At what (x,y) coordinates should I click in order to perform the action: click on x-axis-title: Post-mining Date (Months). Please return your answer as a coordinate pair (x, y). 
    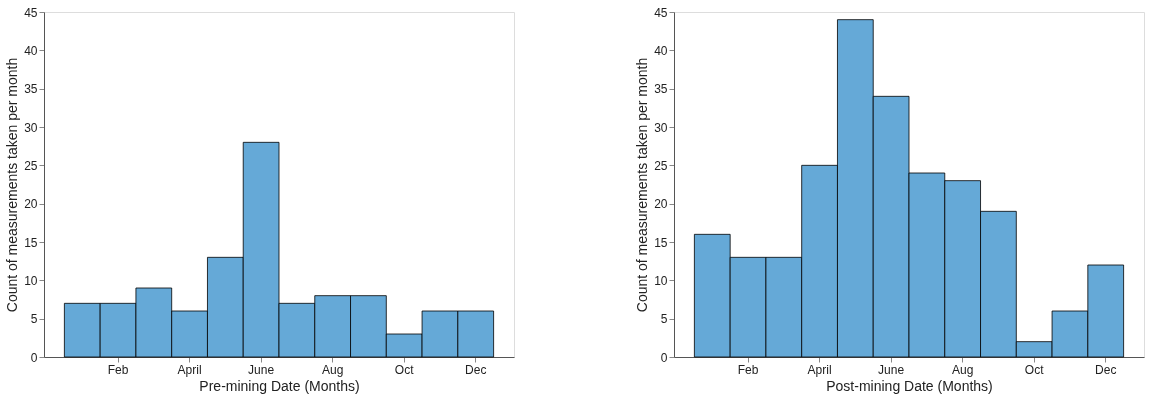
    Looking at the image, I should click on (909, 385).